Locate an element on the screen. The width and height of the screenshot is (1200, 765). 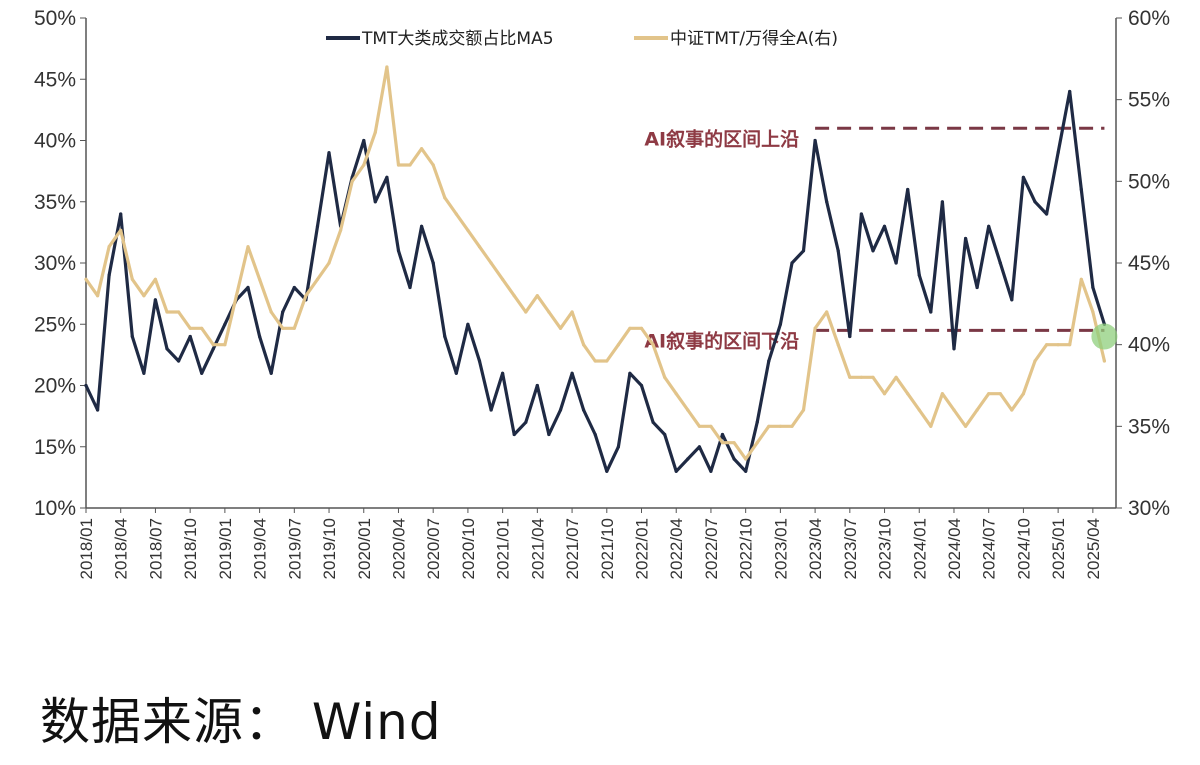
left-tick-label: 10% is located at coordinates (55, 508).